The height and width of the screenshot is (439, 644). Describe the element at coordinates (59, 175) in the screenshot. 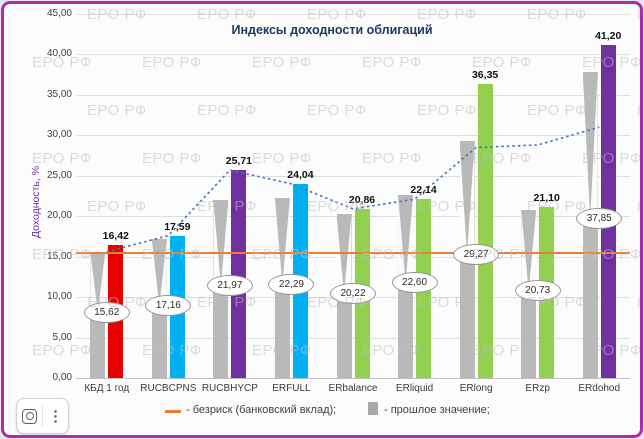

I see `y-tick-label: 25,00` at that location.